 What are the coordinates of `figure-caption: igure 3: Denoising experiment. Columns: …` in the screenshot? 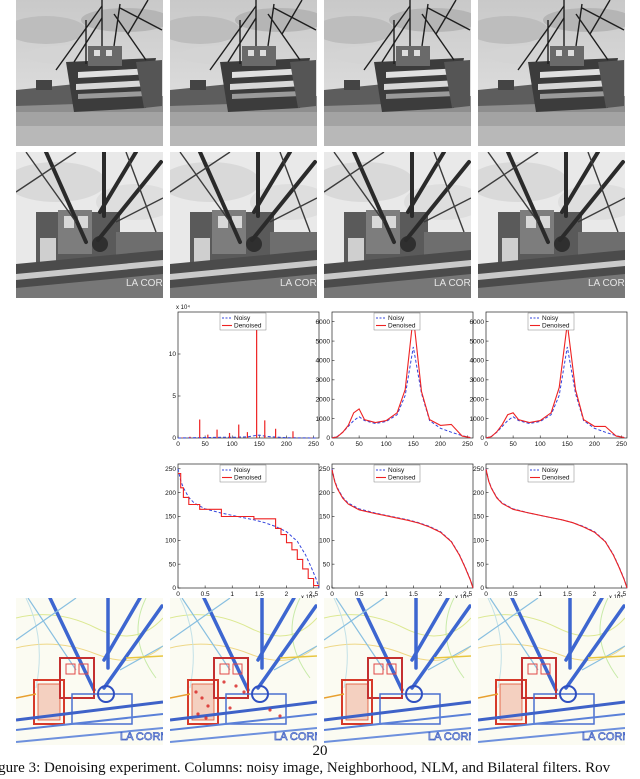 It's located at (305, 768).